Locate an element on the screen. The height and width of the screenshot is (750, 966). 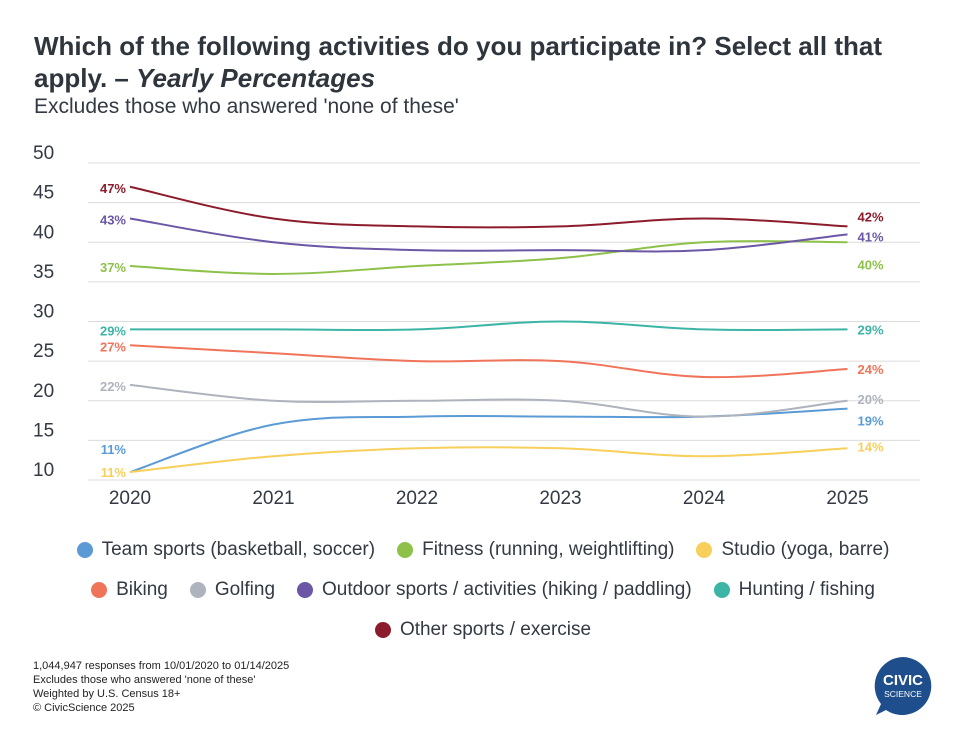
legend-item: Hunting / fishing is located at coordinates (794, 590).